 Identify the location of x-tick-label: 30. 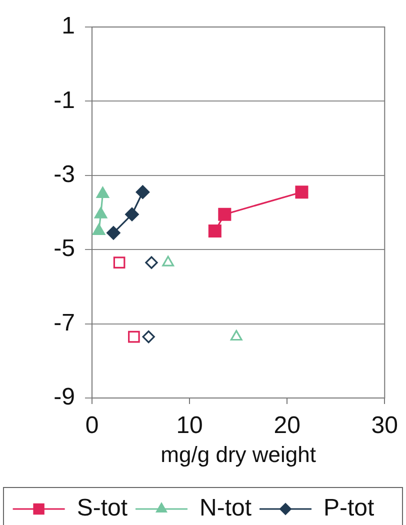
(384, 426).